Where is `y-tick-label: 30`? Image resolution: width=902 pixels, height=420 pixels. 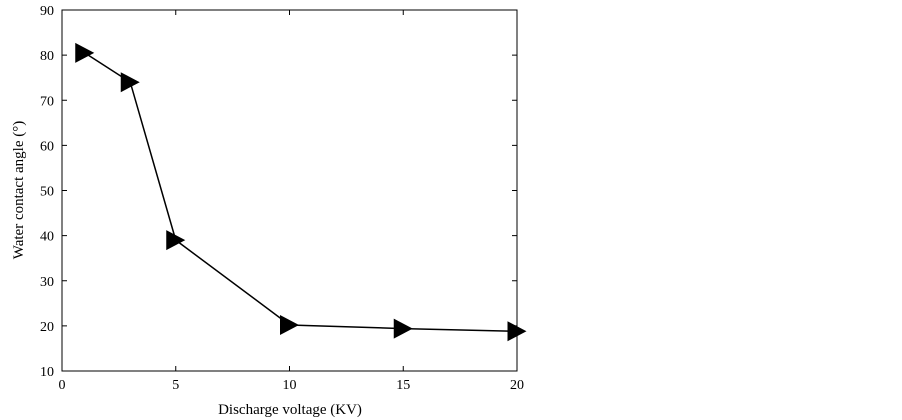
y-tick-label: 30 is located at coordinates (47, 282).